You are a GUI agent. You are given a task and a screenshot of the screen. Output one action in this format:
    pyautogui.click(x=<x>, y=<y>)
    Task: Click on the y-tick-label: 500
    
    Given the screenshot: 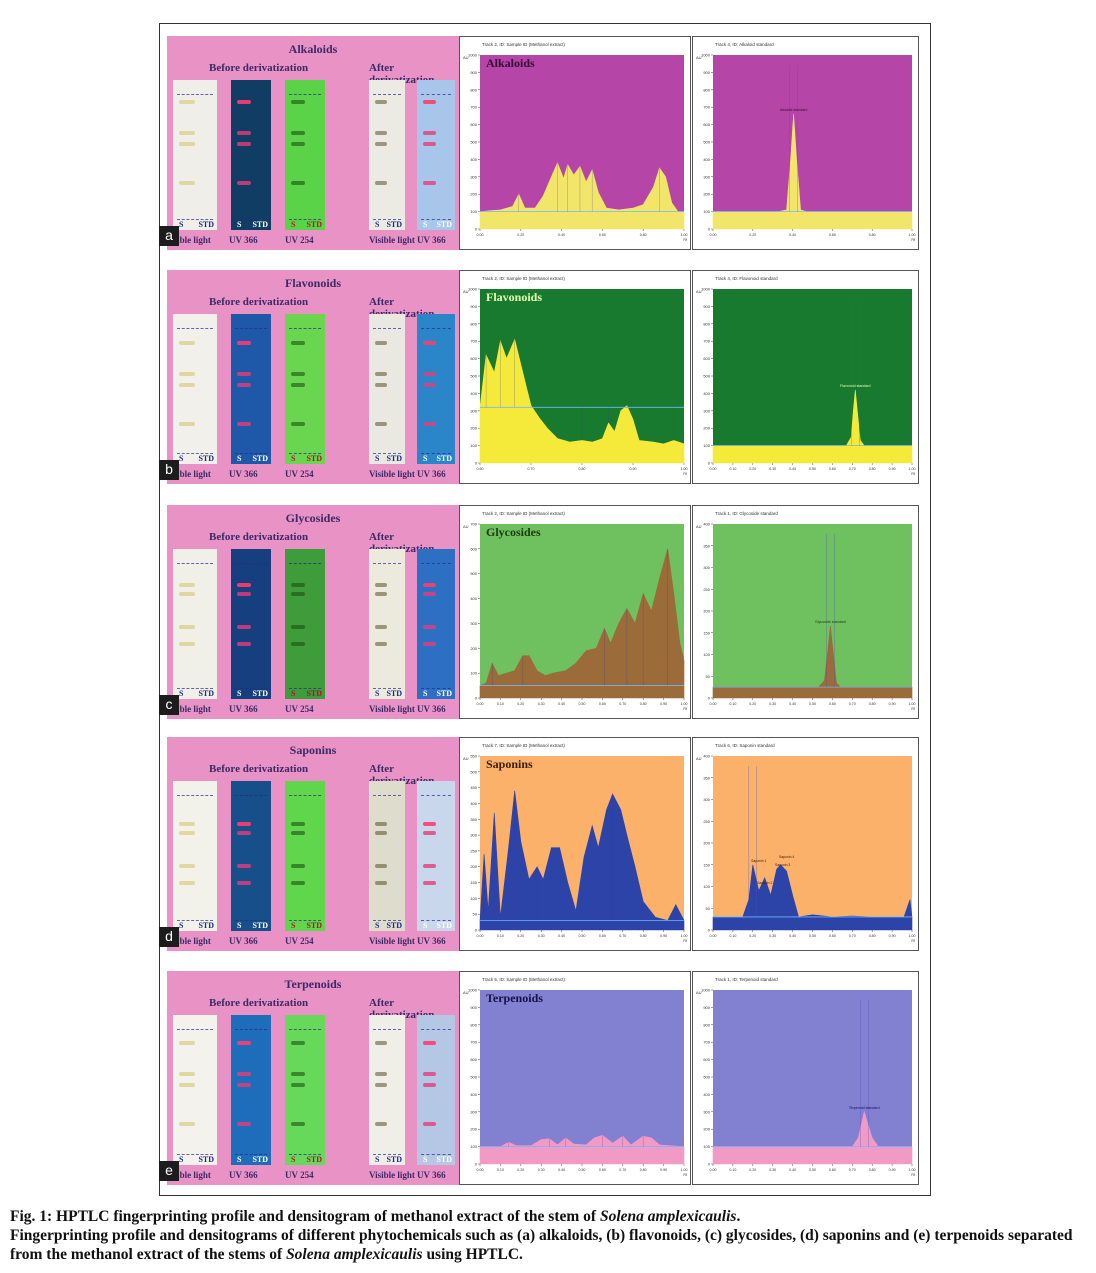 What is the action you would take?
    pyautogui.click(x=473, y=376)
    